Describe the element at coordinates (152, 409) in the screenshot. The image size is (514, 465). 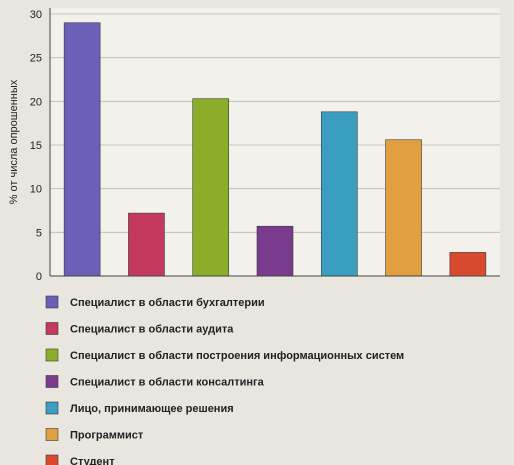
I see `legend-label: Лицо, принимающее решения` at that location.